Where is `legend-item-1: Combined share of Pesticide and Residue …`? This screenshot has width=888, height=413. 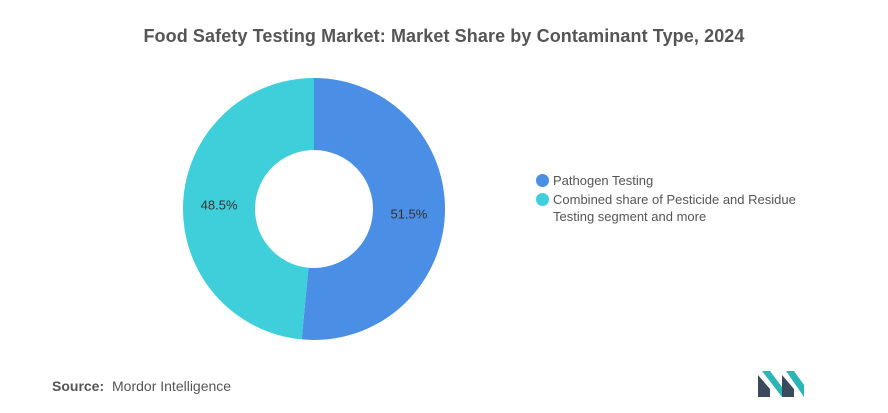 legend-item-1: Combined share of Pesticide and Residue … is located at coordinates (686, 208).